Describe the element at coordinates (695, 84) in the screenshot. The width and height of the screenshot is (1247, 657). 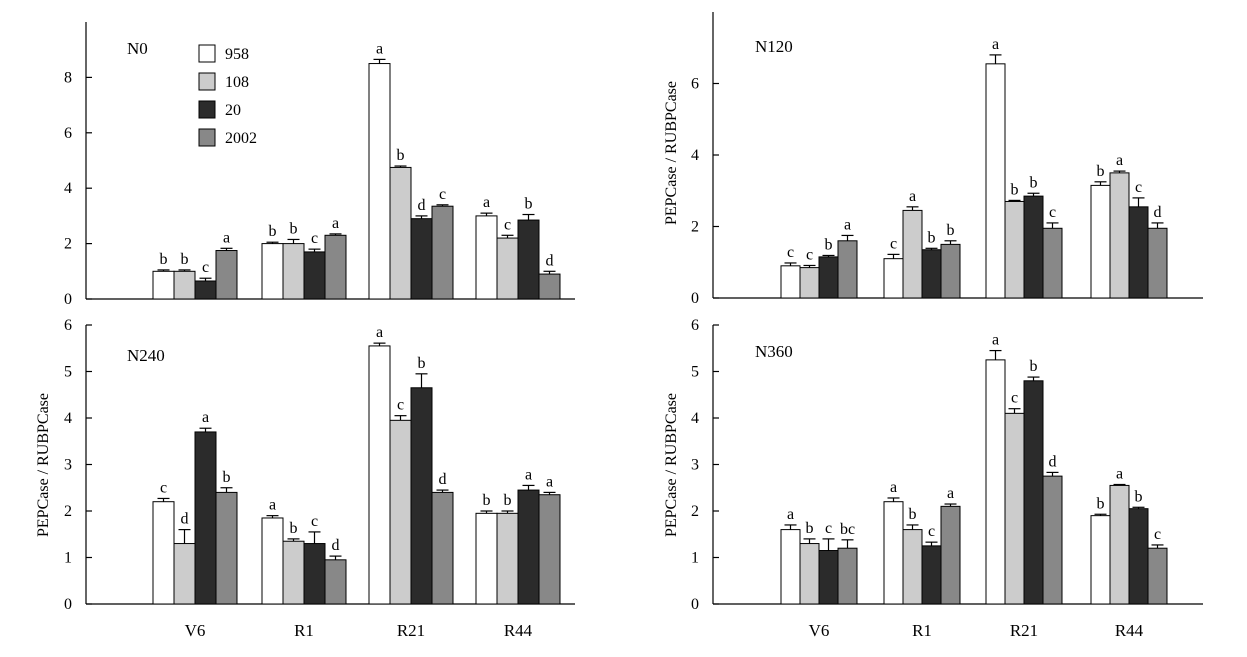
I see `y-tick-label: 6` at that location.